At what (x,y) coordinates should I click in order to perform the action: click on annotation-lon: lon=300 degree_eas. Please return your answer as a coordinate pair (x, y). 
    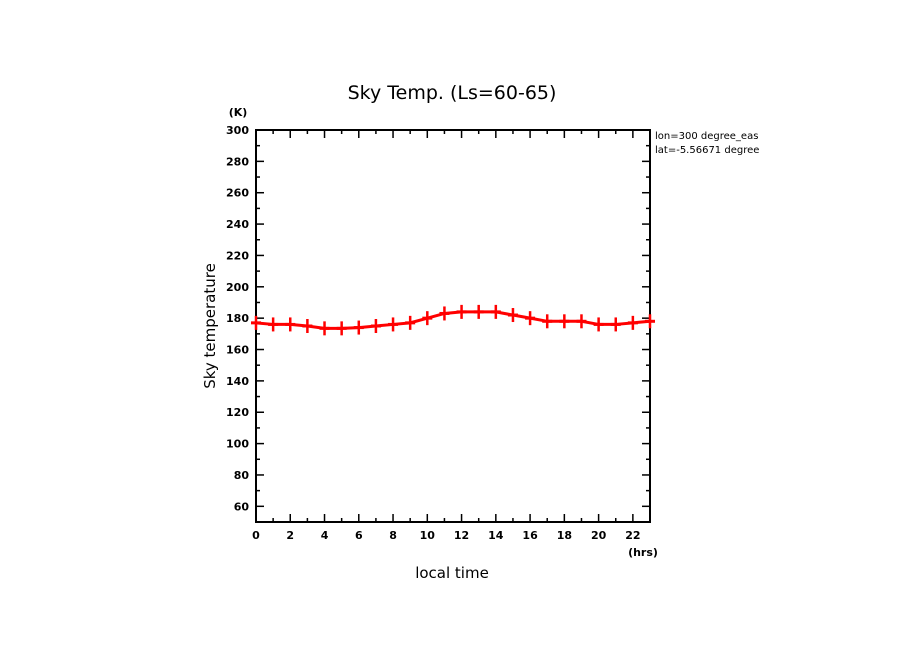
    Looking at the image, I should click on (706, 136).